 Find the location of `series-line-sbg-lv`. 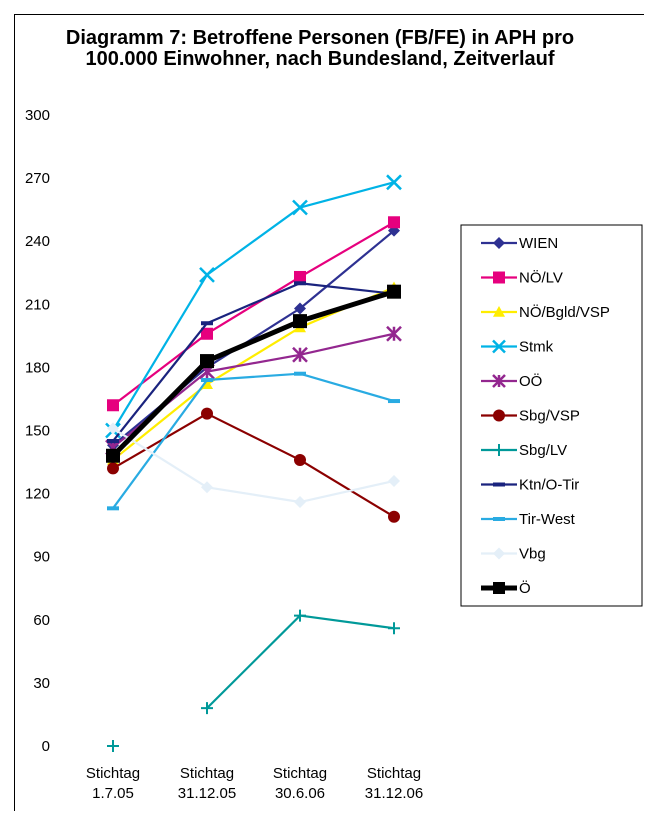

series-line-sbg-lv is located at coordinates (300, 661).